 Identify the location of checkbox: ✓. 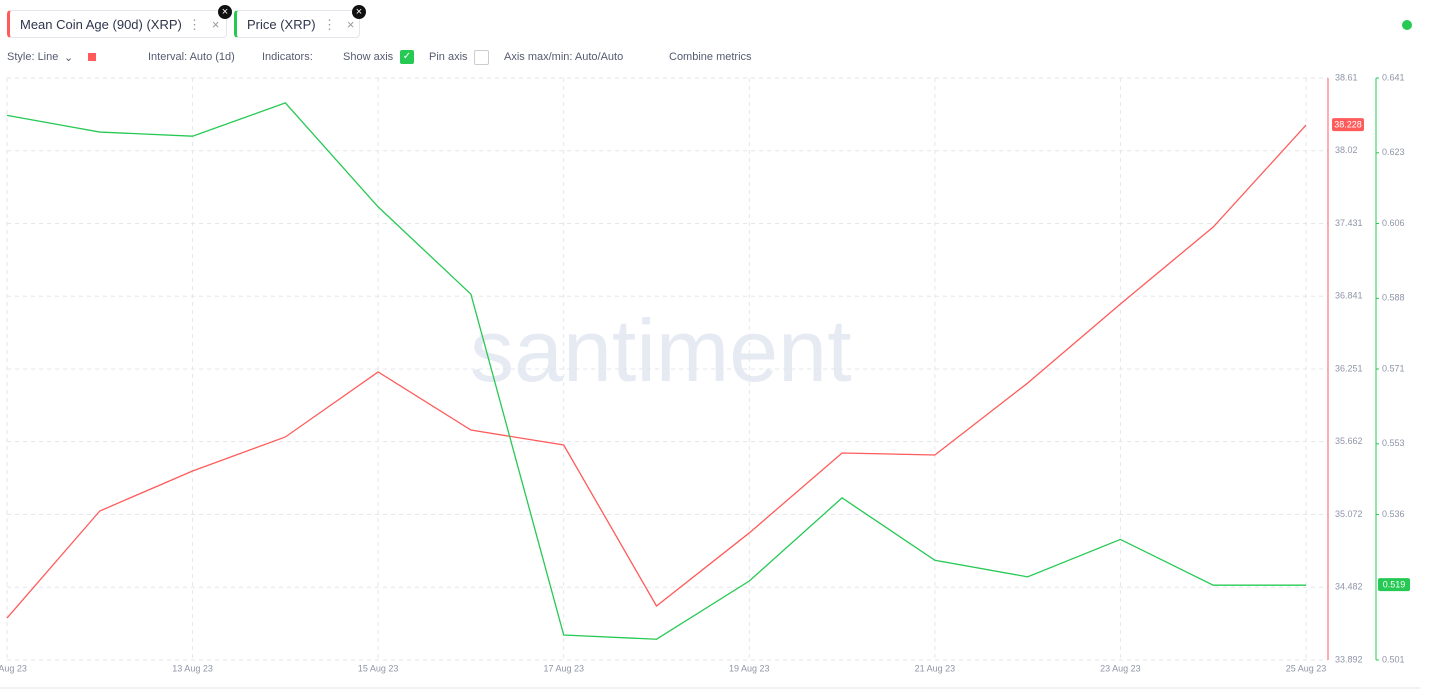
(407, 57).